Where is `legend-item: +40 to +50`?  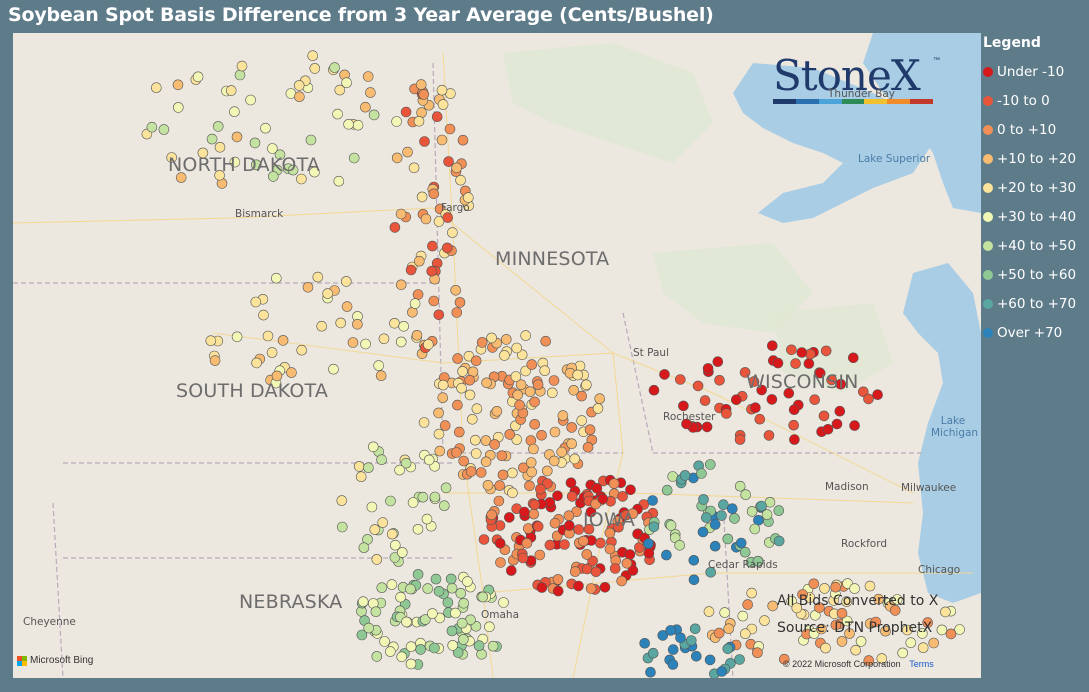 legend-item: +40 to +50 is located at coordinates (1035, 245).